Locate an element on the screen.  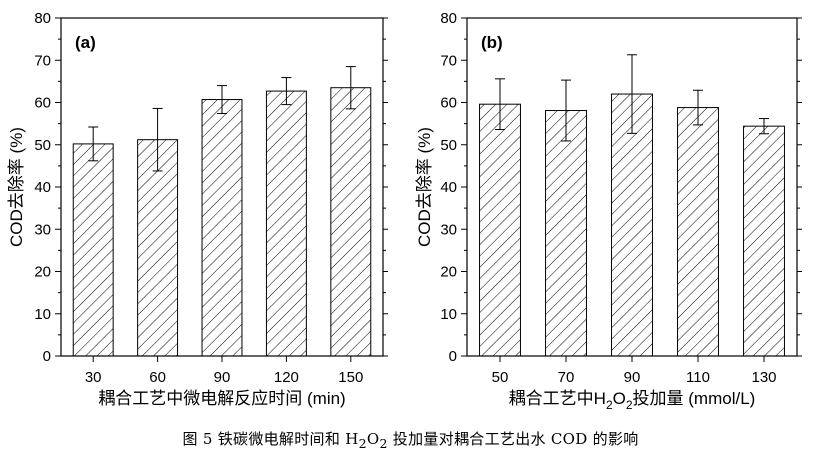
x-tick-label: 50 is located at coordinates (500, 377).